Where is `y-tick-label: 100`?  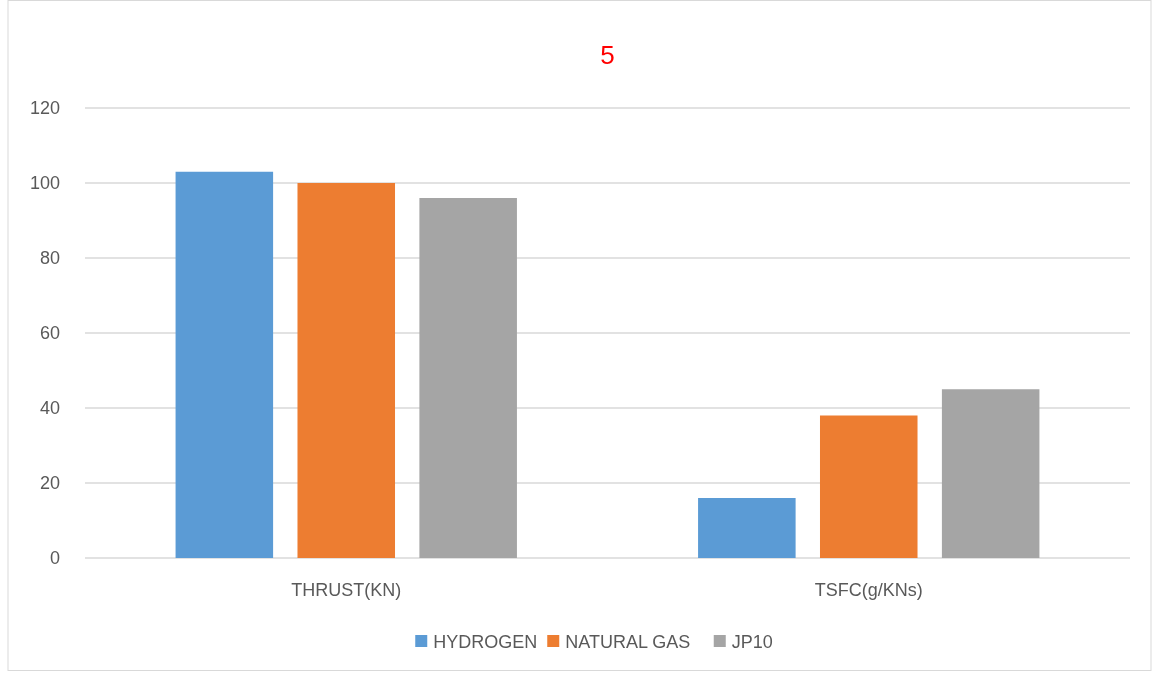
y-tick-label: 100 is located at coordinates (44, 183).